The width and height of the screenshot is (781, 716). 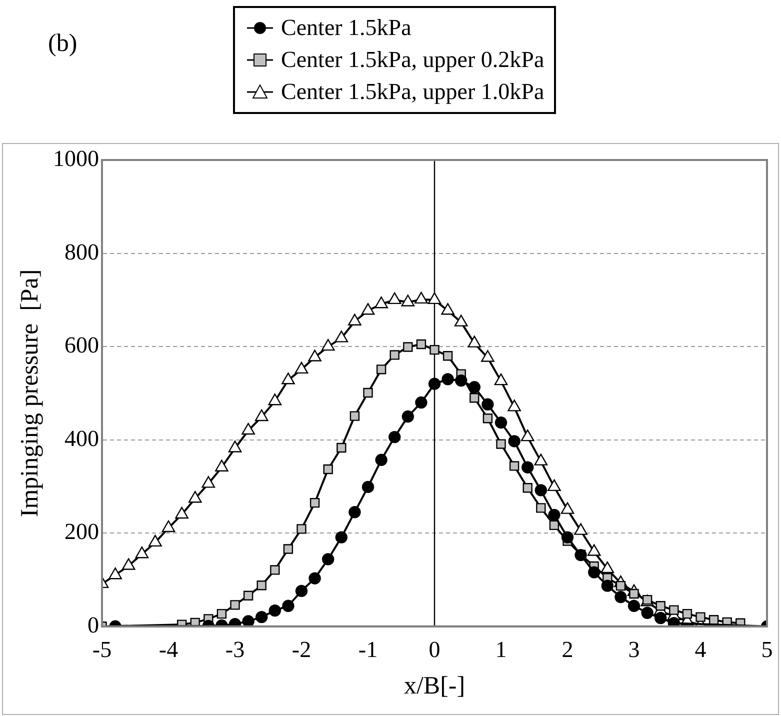 What do you see at coordinates (81, 345) in the screenshot?
I see `y-tick-label: 600` at bounding box center [81, 345].